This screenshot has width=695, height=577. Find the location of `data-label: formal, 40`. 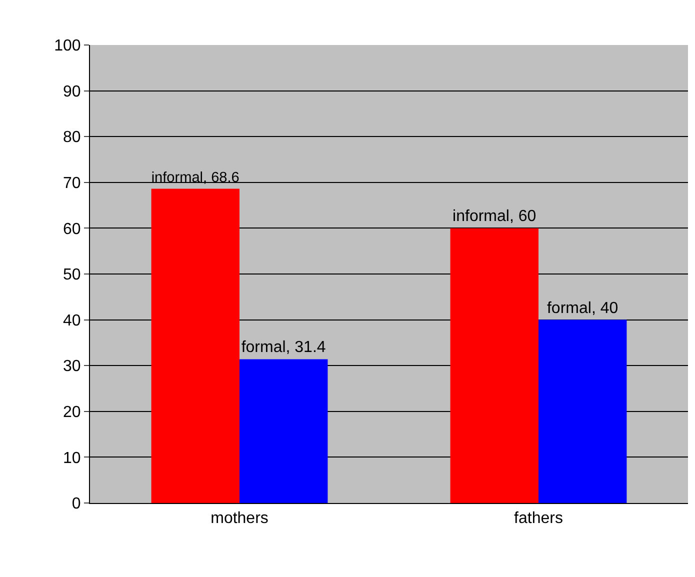

data-label: formal, 40 is located at coordinates (582, 308).